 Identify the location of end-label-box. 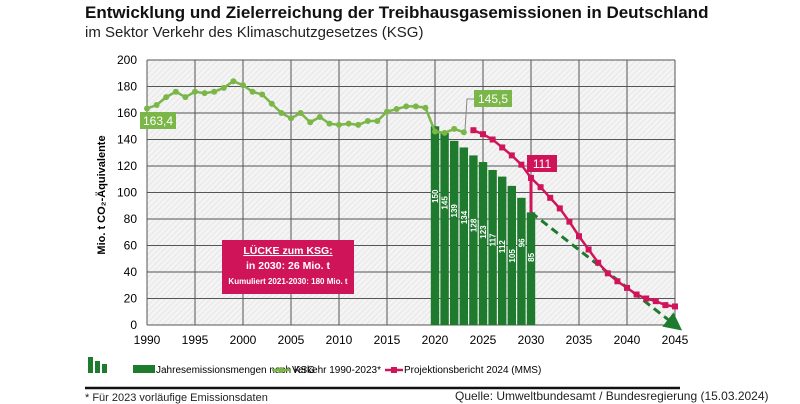
(493, 98).